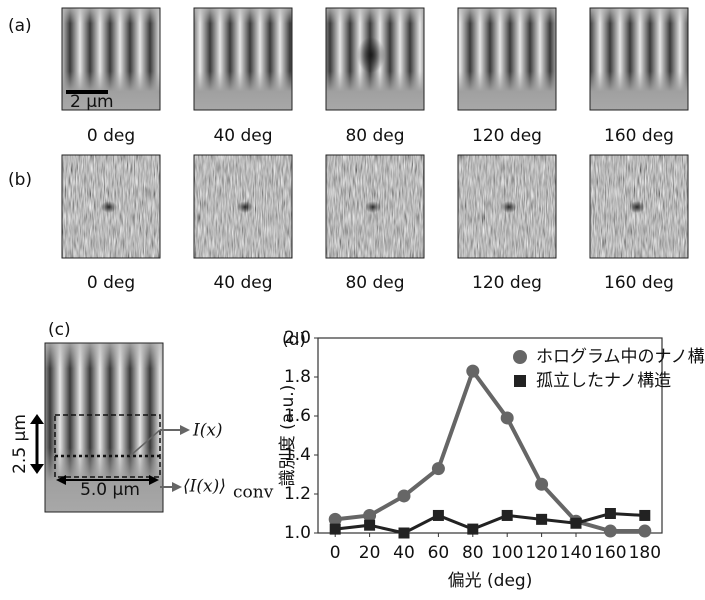  What do you see at coordinates (490, 581) in the screenshot?
I see `x-axis-title: 偏光 (deg)` at bounding box center [490, 581].